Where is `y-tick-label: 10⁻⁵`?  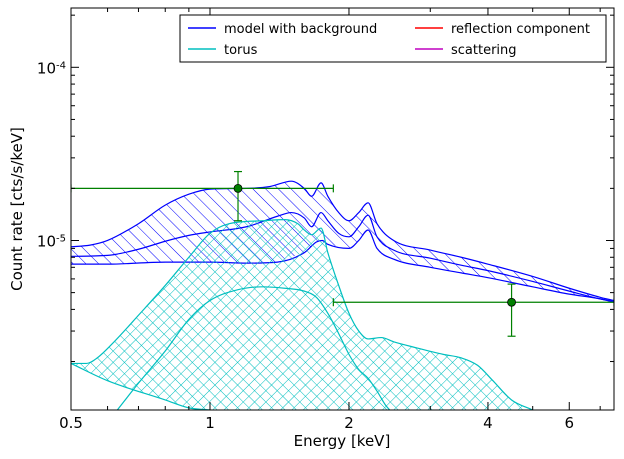 y-tick-label: 10⁻⁵ is located at coordinates (51, 241).